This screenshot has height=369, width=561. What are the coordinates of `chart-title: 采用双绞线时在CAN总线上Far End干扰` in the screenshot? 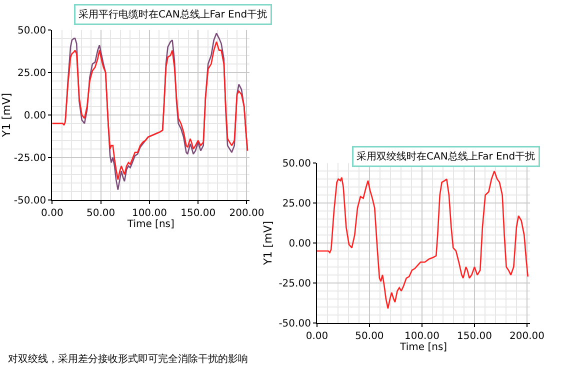 It's located at (446, 156).